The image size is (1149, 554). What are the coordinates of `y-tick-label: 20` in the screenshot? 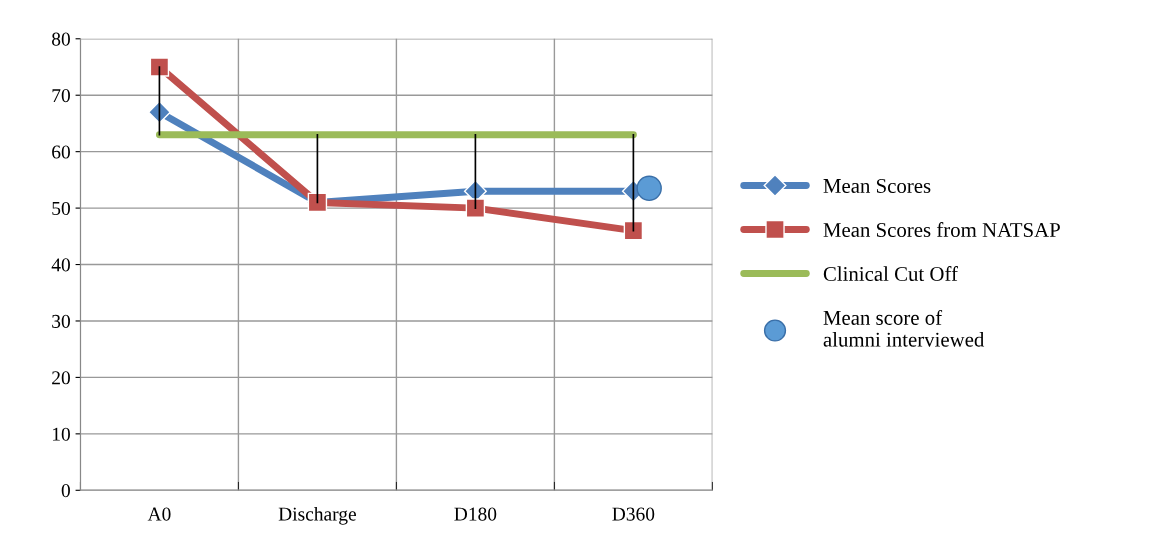 It's located at (61, 378).